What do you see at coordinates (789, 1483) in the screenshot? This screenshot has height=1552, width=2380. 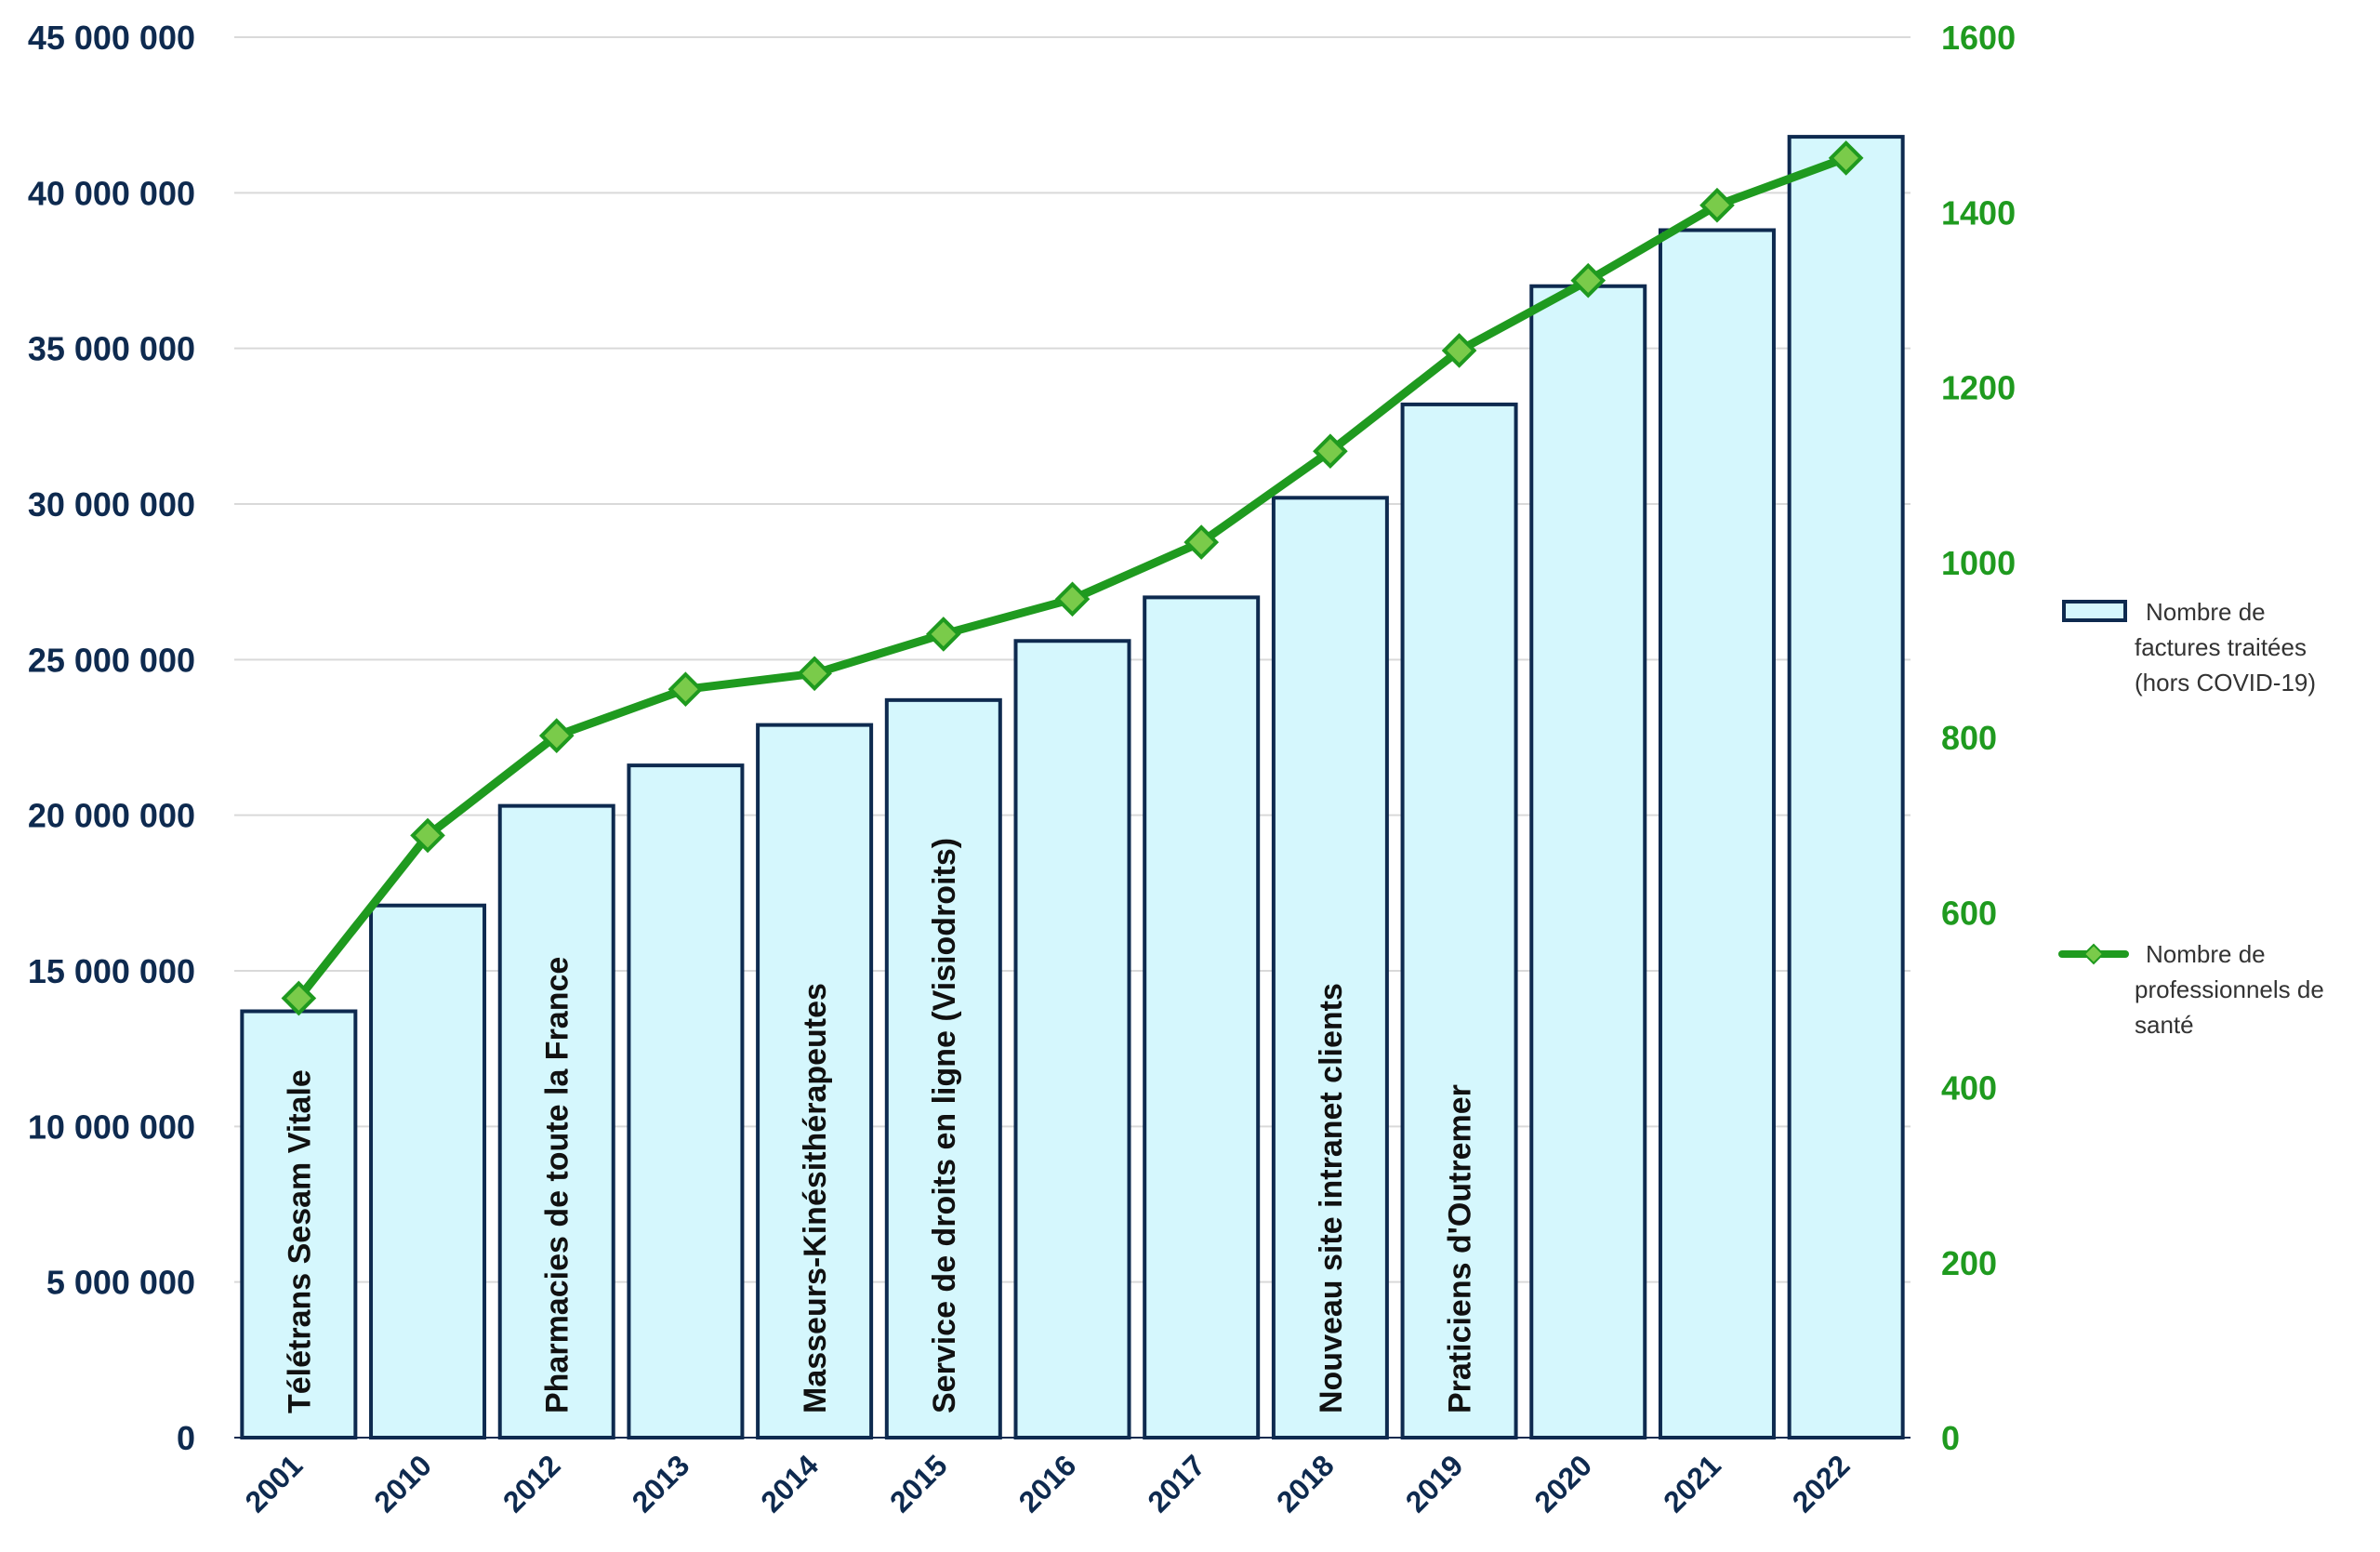 I see `x-tick-label: 2014` at bounding box center [789, 1483].